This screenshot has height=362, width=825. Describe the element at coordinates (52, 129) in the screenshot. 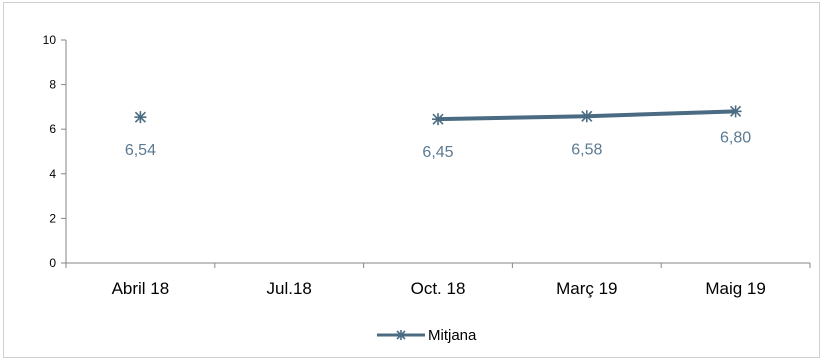

I see `y-tick-label: 6` at that location.